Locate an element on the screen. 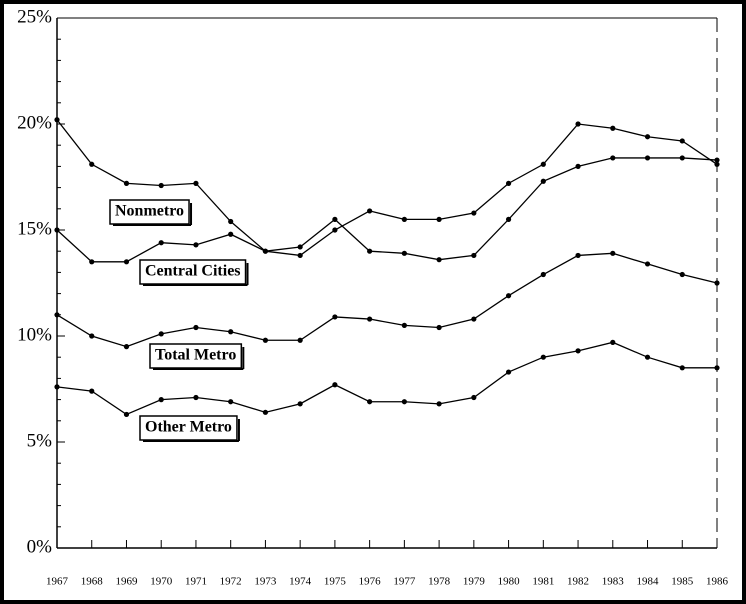  x-tick-label: 1972 is located at coordinates (231, 582).